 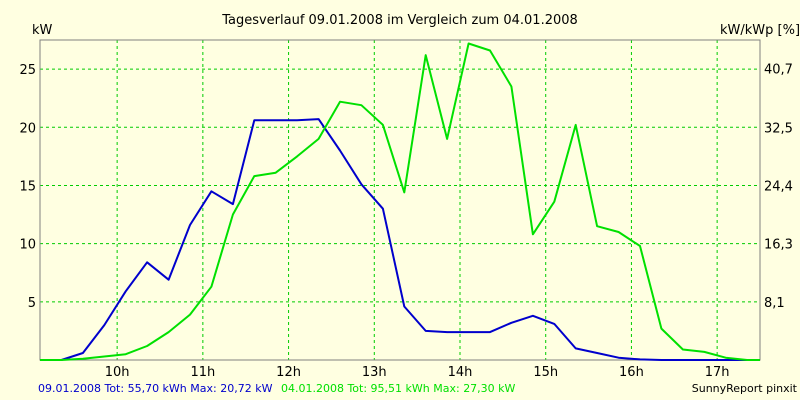 What do you see at coordinates (27, 186) in the screenshot?
I see `y-left-tick-label: 15` at bounding box center [27, 186].